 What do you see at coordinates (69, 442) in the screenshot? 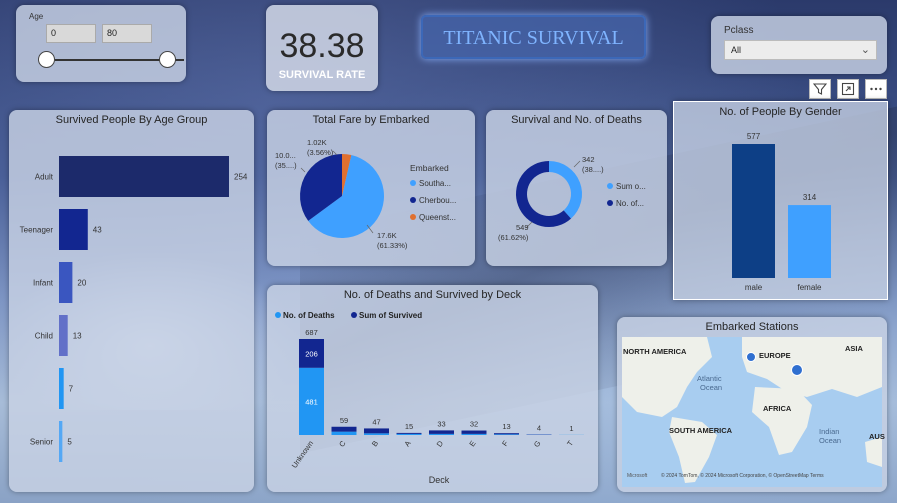
I see `age-value-label: 5` at bounding box center [69, 442].